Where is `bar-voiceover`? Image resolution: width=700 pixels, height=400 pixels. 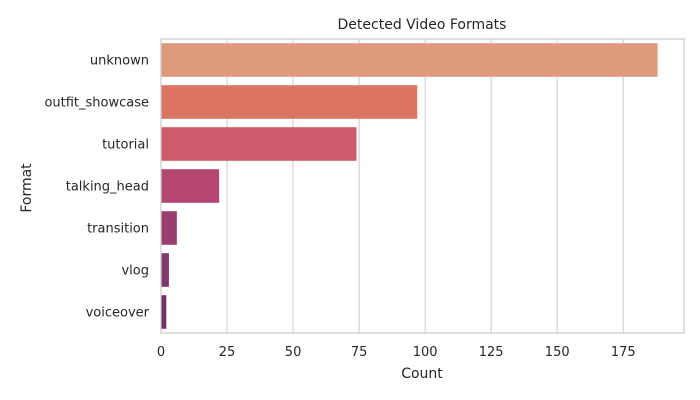 bar-voiceover is located at coordinates (164, 312).